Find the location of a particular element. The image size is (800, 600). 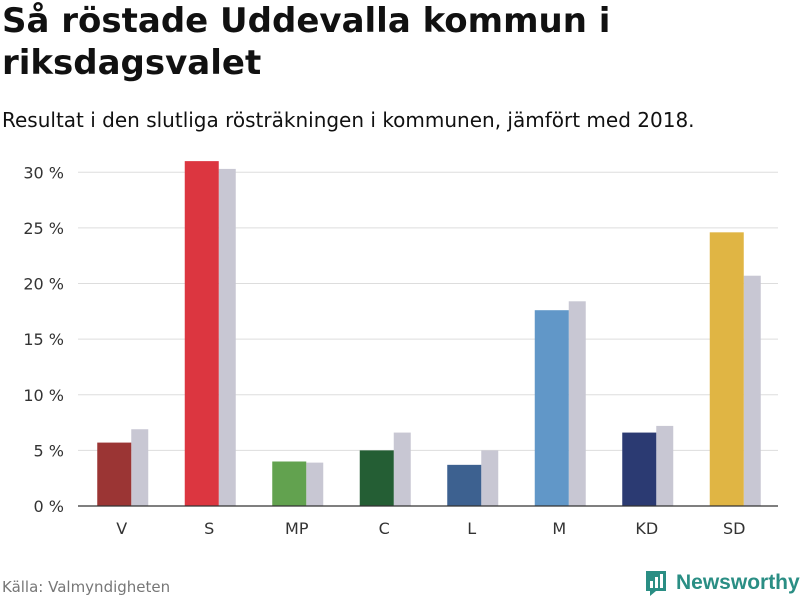

source-note: Källa: Valmyndigheten is located at coordinates (86, 587).